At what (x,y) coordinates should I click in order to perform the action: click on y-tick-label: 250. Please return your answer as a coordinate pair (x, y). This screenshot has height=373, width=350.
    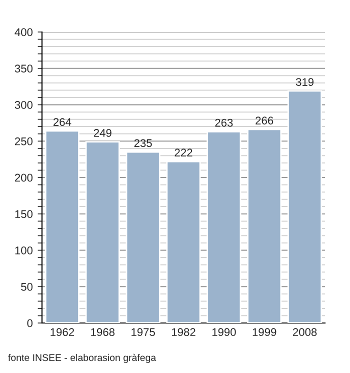
    Looking at the image, I should click on (23, 141).